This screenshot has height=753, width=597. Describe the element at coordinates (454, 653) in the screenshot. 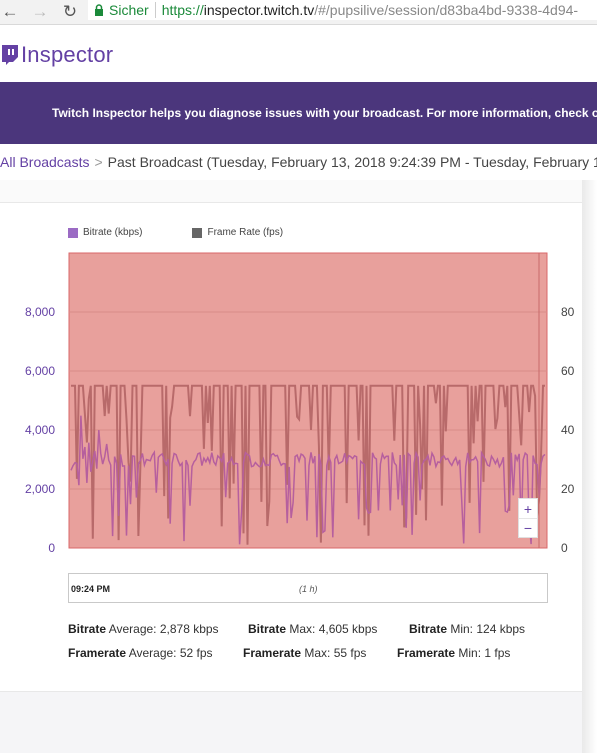

I see `framerate-min: Framerate Min: 1 fps` at that location.